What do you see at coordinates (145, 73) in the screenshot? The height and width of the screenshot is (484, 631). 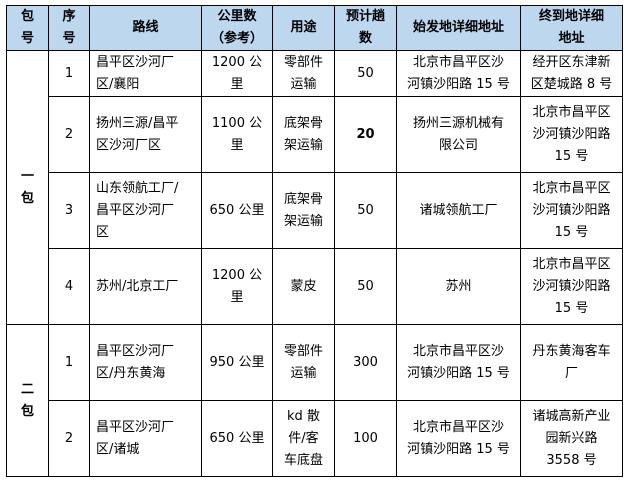 I see `cell-route: 昌平区沙河厂 区/襄阳` at bounding box center [145, 73].